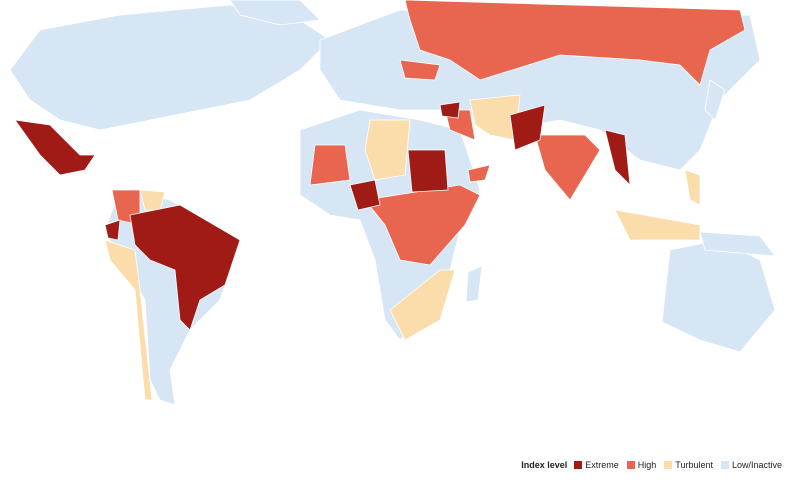  I want to click on legend-label: Extreme, so click(602, 465).